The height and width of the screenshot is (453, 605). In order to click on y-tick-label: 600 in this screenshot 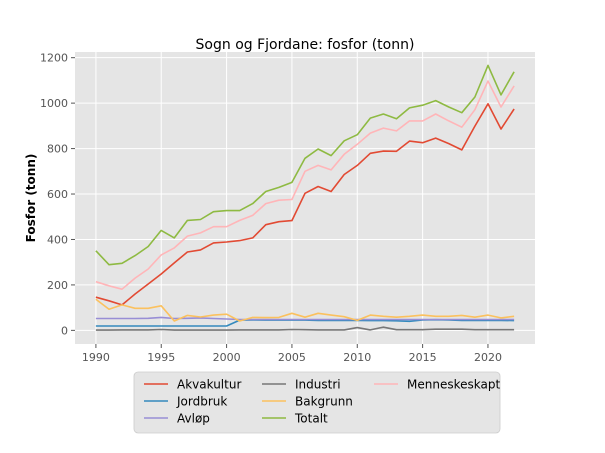, I will do `click(57, 194)`.